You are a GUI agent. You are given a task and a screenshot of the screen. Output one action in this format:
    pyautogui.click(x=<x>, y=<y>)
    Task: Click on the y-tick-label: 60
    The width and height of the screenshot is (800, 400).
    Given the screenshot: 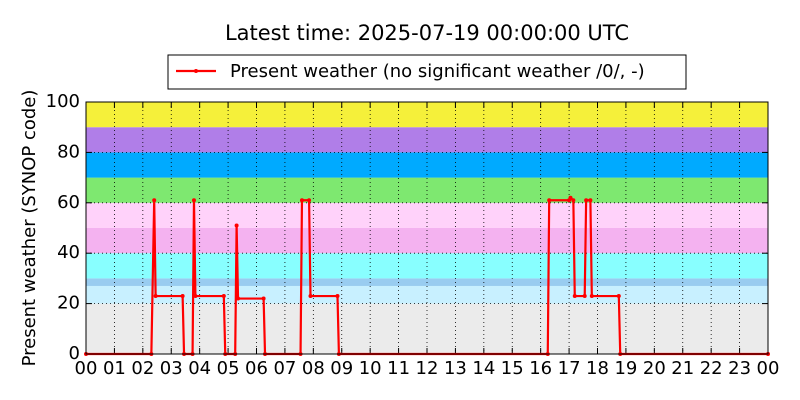 What is the action you would take?
    pyautogui.click(x=68, y=202)
    